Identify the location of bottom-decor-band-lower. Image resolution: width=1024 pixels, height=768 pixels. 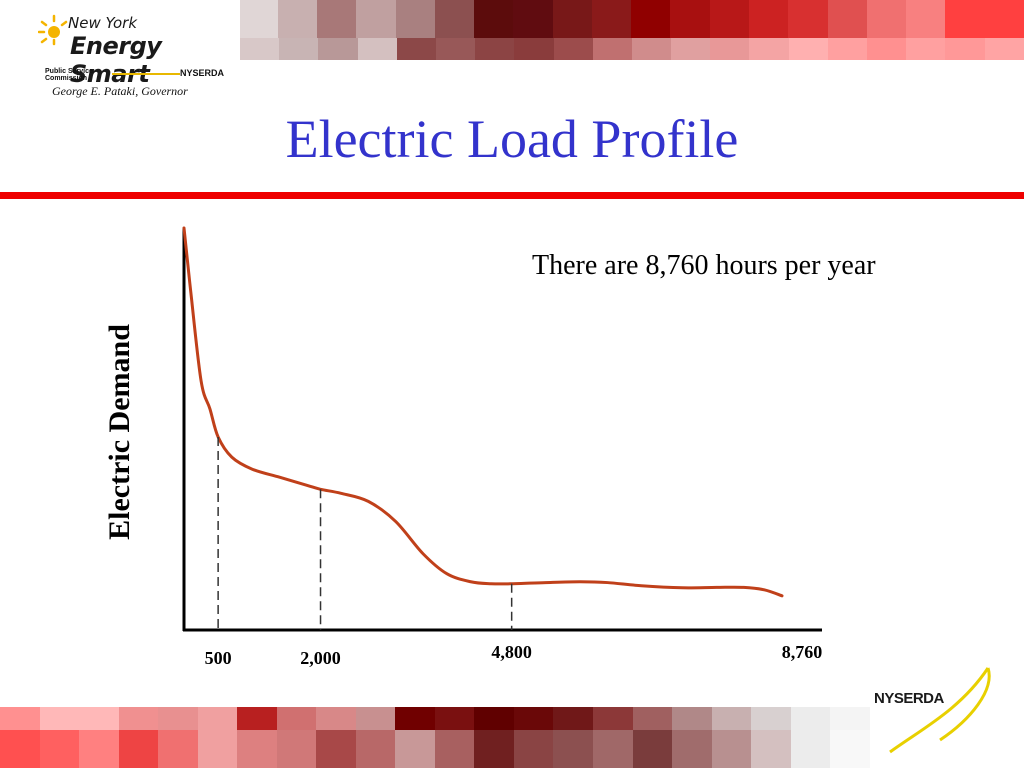
(435, 749).